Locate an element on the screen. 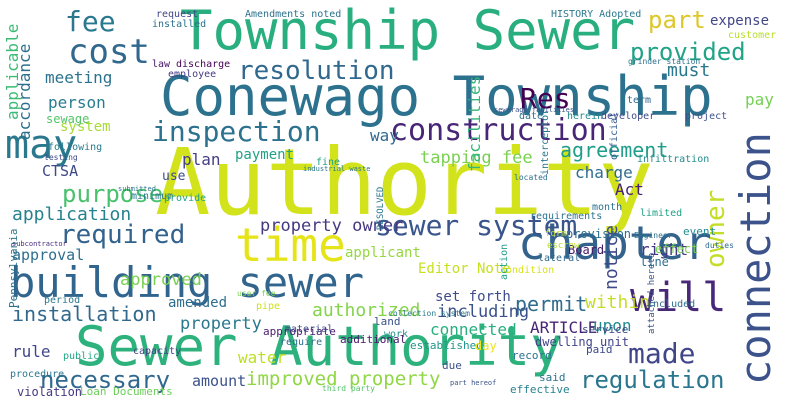  word: set forth is located at coordinates (473, 297).